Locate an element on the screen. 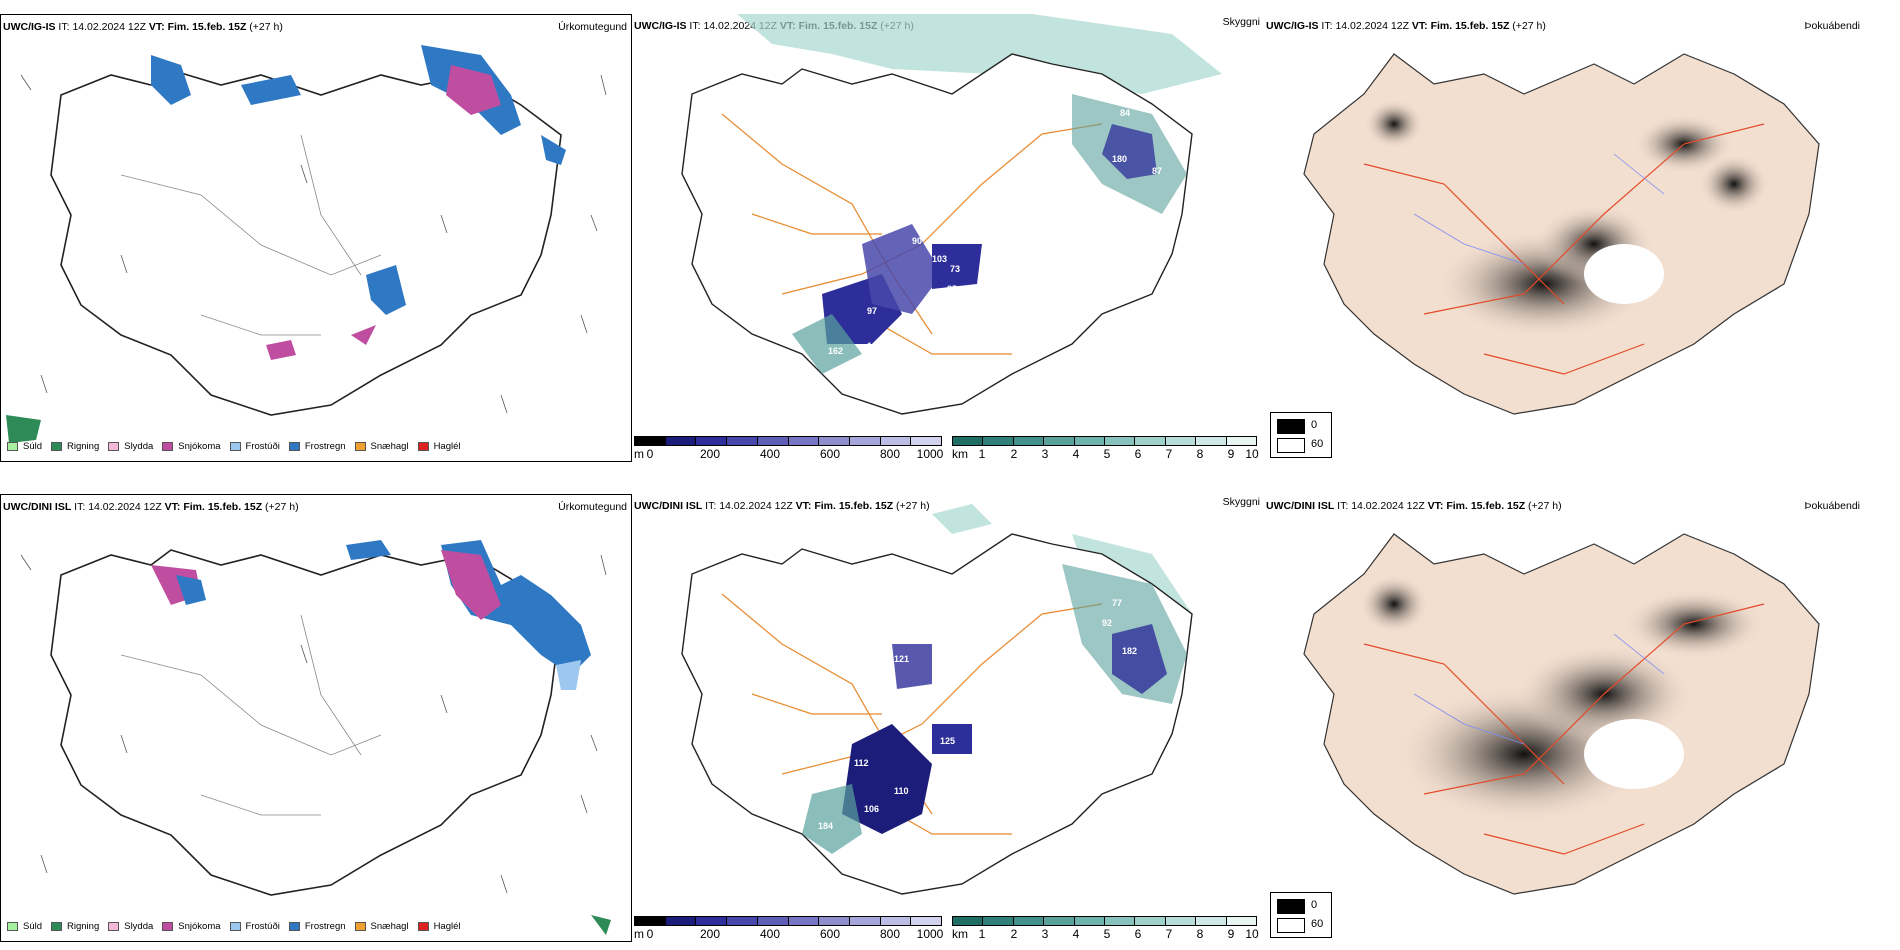  vis-label: 182 is located at coordinates (1129, 651).